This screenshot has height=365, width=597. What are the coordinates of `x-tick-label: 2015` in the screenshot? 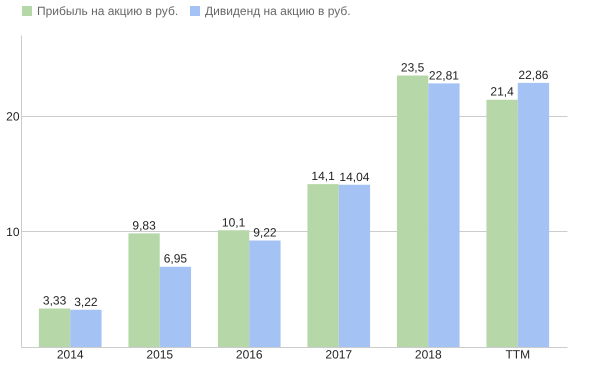 It's located at (160, 355).